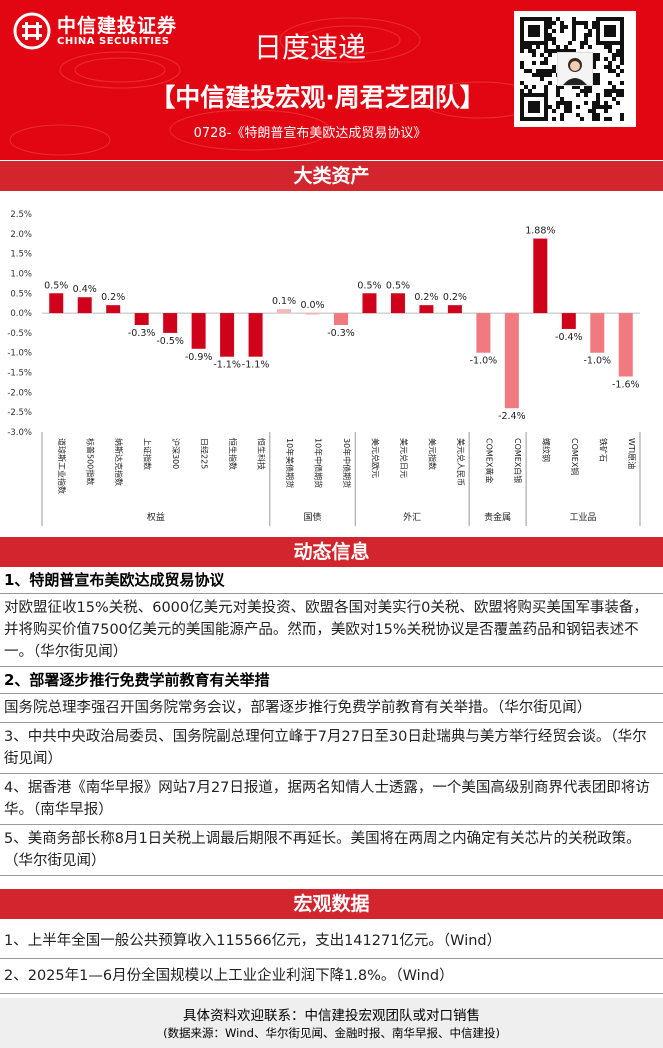 The image size is (663, 1048). I want to click on section-title-assets: 大类资产, so click(331, 176).